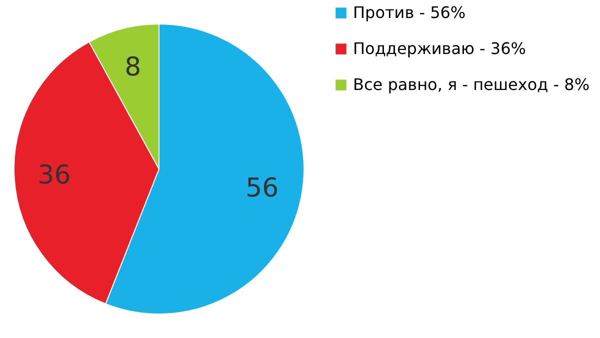 The width and height of the screenshot is (600, 338). What do you see at coordinates (262, 189) in the screenshot?
I see `data-label: 56` at bounding box center [262, 189].